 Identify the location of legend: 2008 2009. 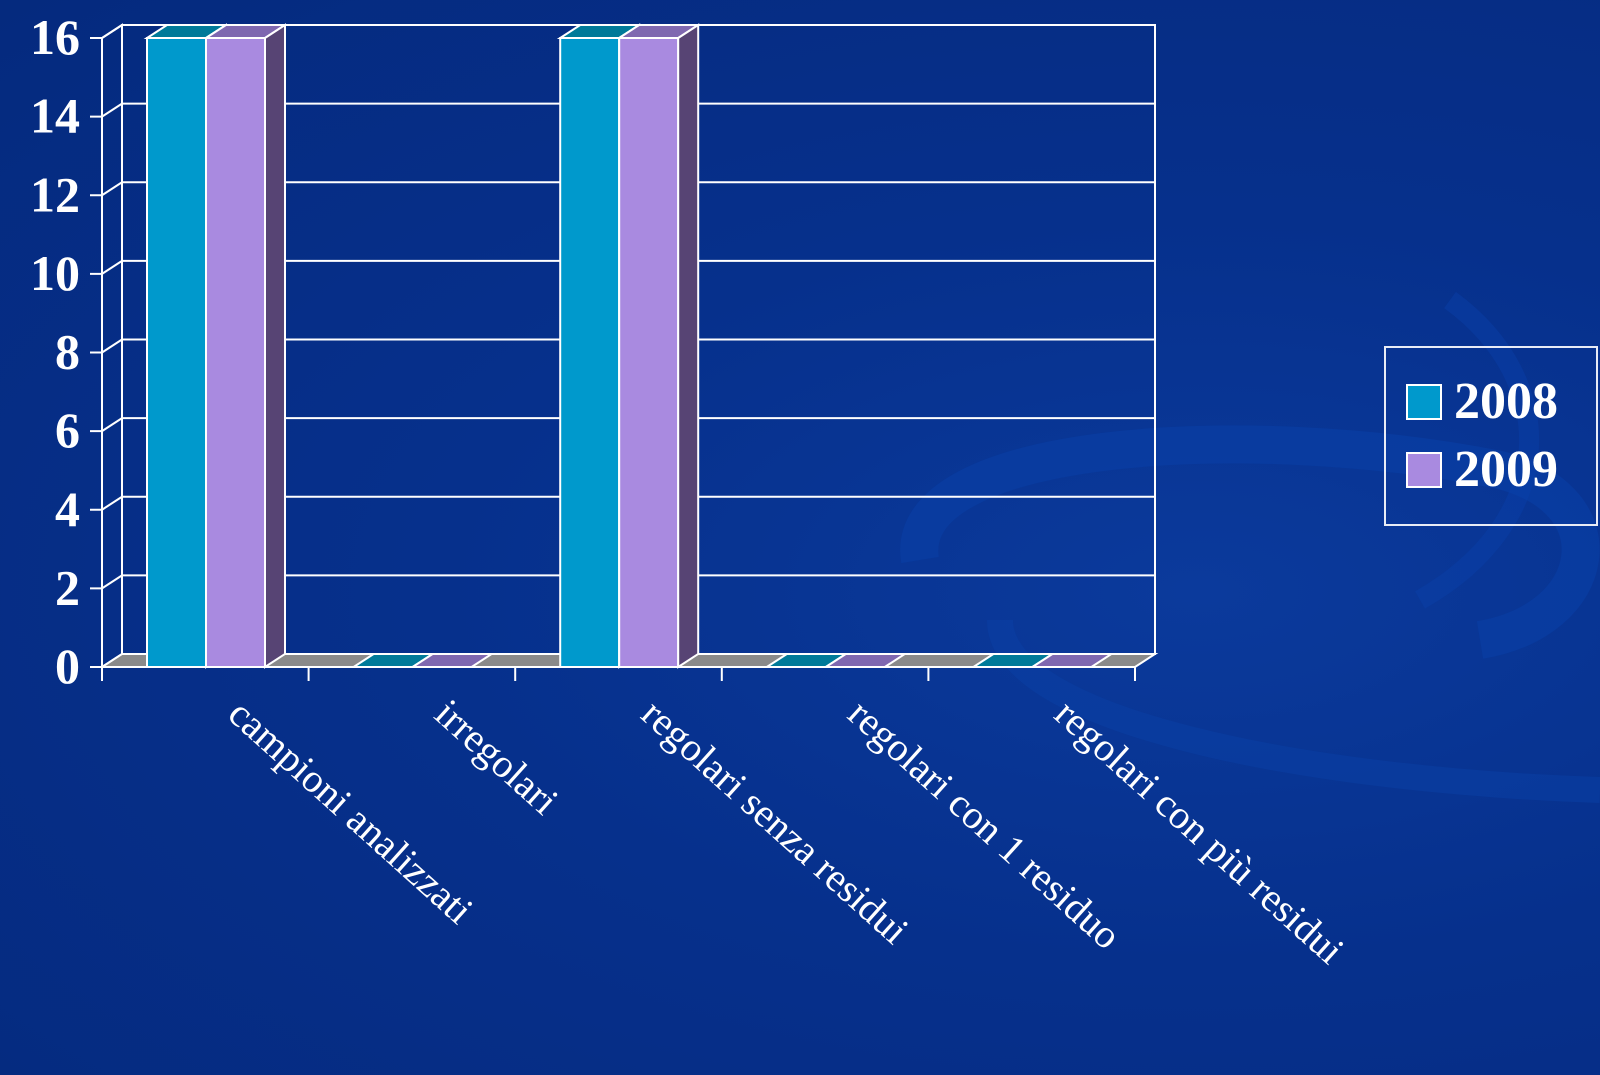
(1491, 436).